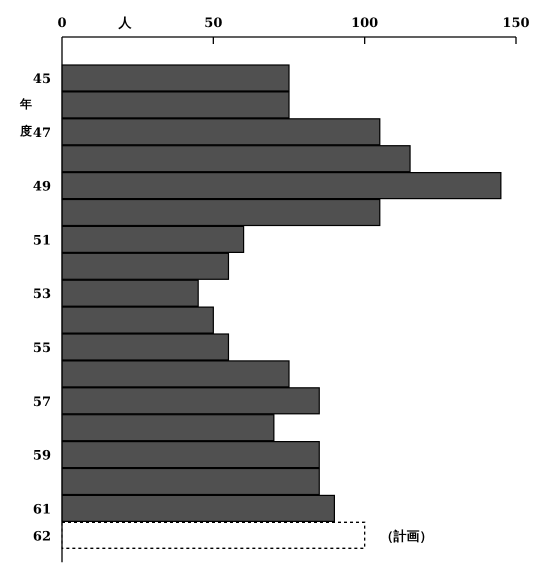  I want to click on y-tick-label: 59, so click(41, 456).